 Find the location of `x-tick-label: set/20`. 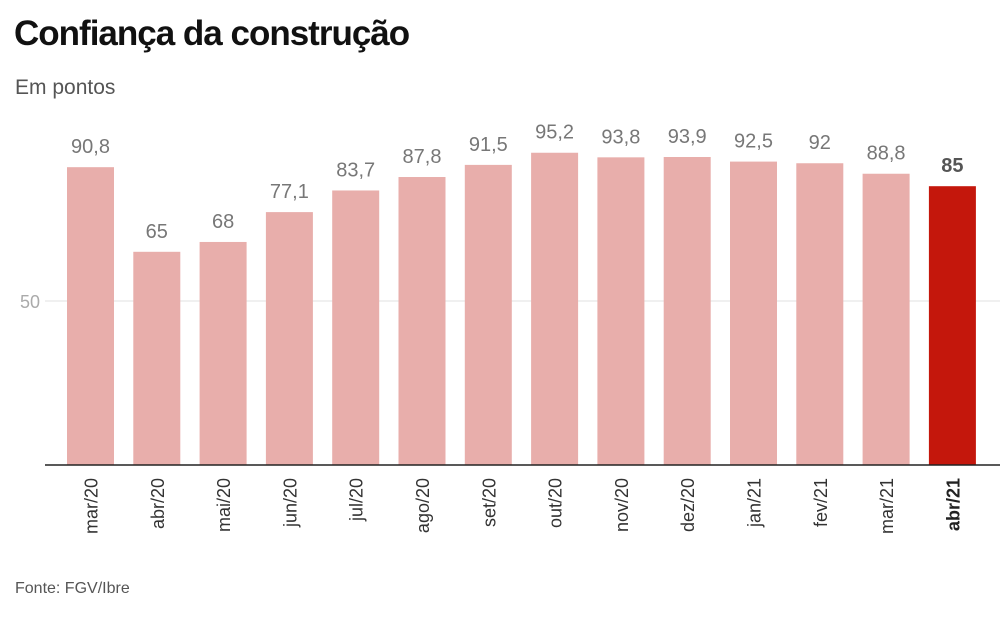

x-tick-label: set/20 is located at coordinates (489, 502).